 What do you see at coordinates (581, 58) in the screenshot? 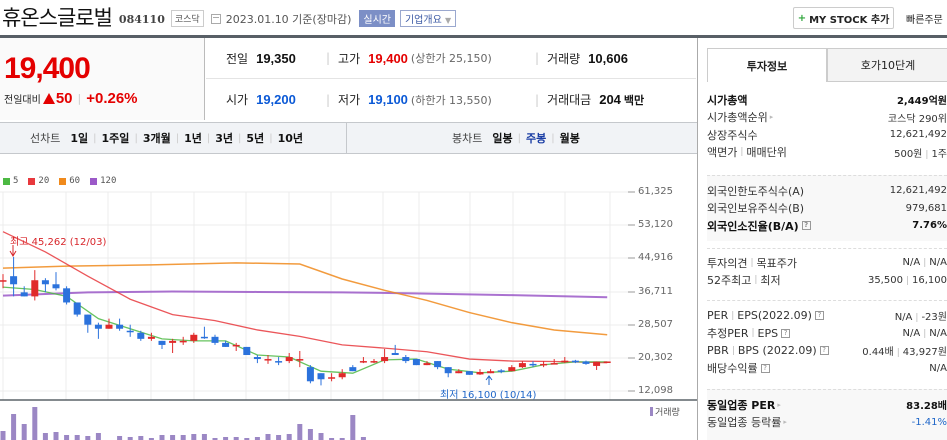
I see `volume: | 거래량 10,606` at bounding box center [581, 58].